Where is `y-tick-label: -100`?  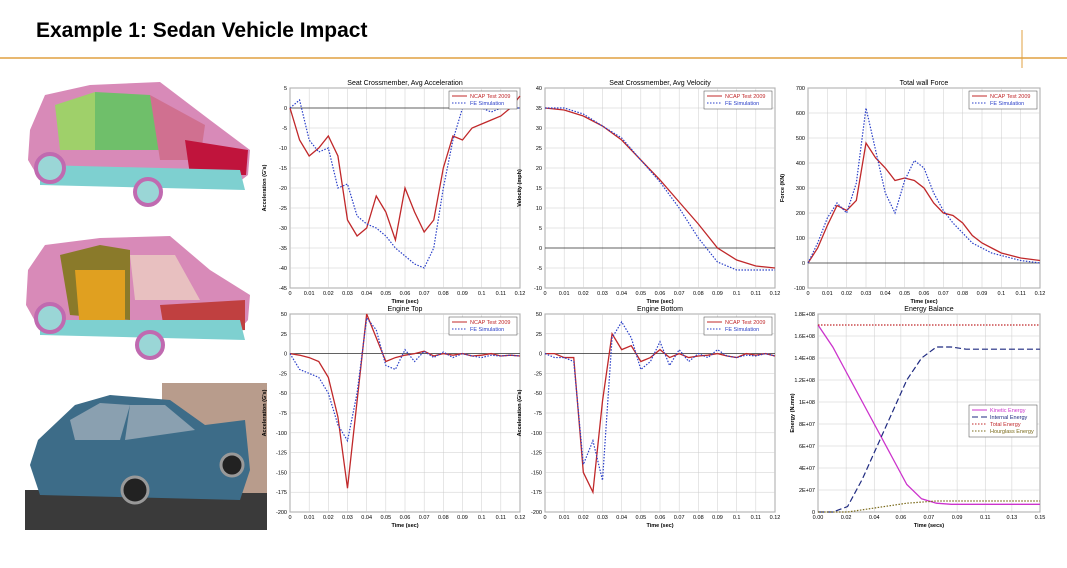
y-tick-label: -100 is located at coordinates (799, 289).